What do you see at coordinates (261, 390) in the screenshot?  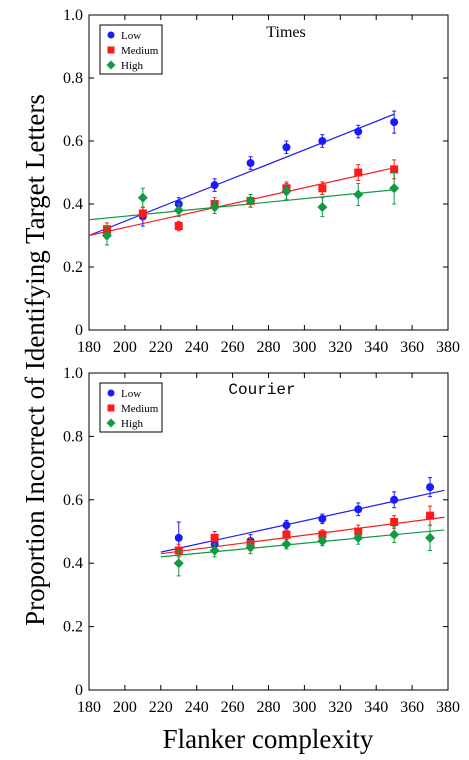 I see `panel-title: Courier` at bounding box center [261, 390].